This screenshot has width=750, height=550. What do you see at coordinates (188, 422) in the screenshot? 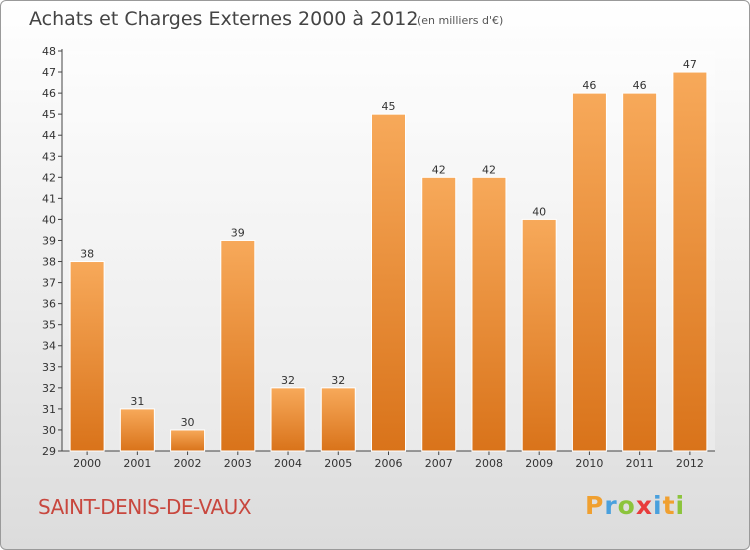
I see `data-label: 30` at bounding box center [188, 422].